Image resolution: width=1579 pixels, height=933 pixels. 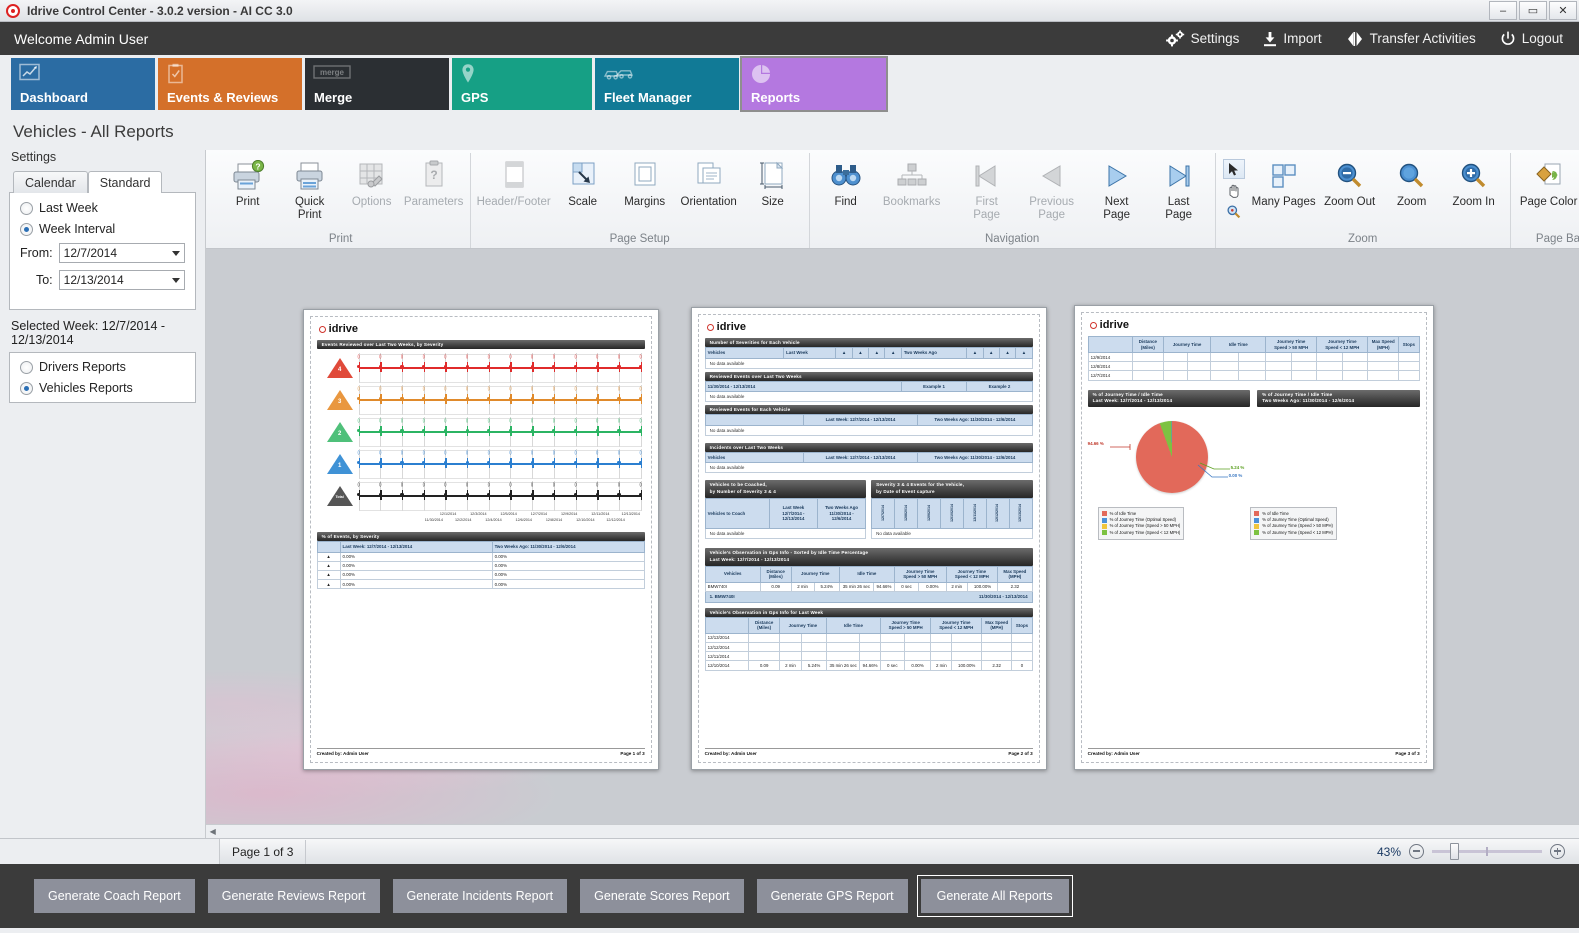 What do you see at coordinates (1487, 851) in the screenshot?
I see `zoom-slider-track` at bounding box center [1487, 851].